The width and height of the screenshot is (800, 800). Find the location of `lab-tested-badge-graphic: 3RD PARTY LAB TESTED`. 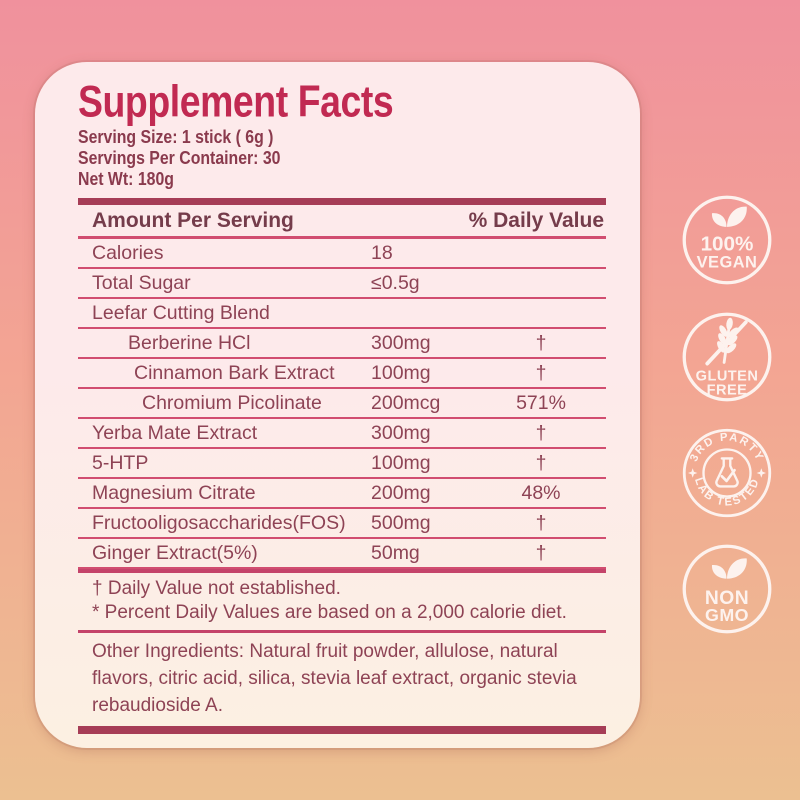

lab-tested-badge-graphic: 3RD PARTY LAB TESTED is located at coordinates (727, 473).